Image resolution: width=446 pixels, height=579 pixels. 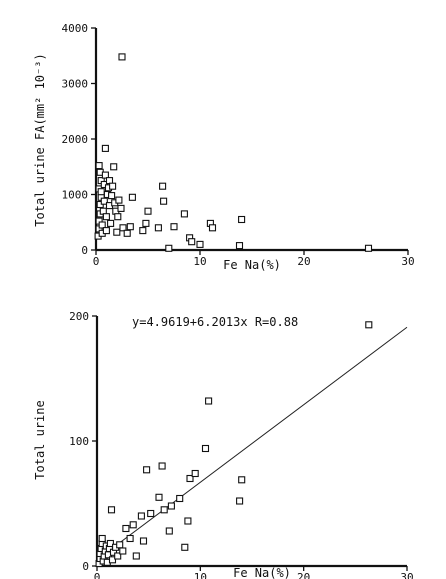 What do you see at coordinates (215, 322) in the screenshot?
I see `regression-equation: y=4.9619+6.2013x R=0.88` at bounding box center [215, 322].